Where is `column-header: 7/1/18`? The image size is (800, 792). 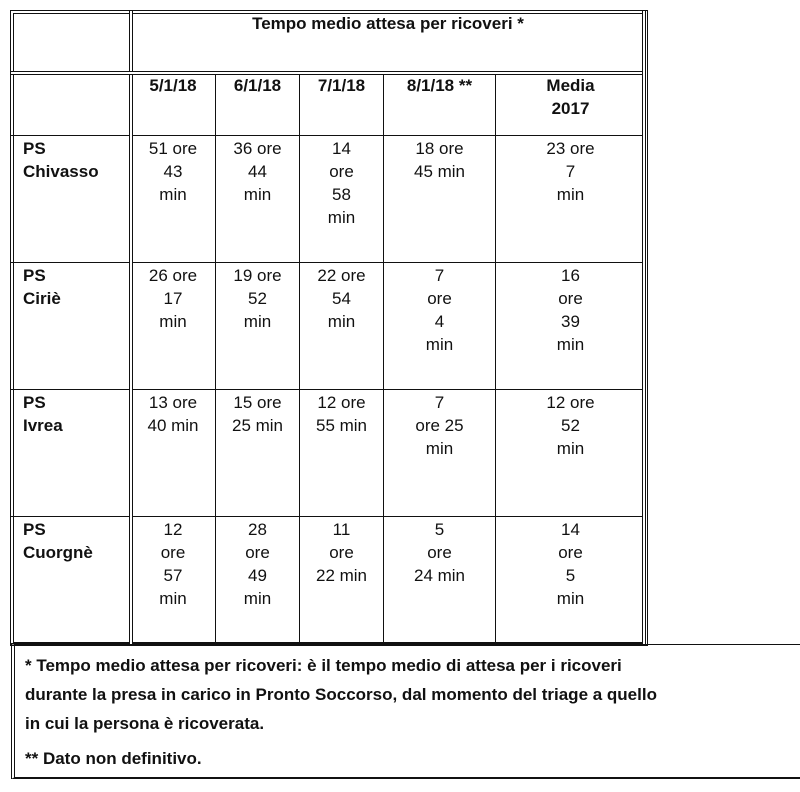
column-header: 7/1/18 is located at coordinates (342, 104).